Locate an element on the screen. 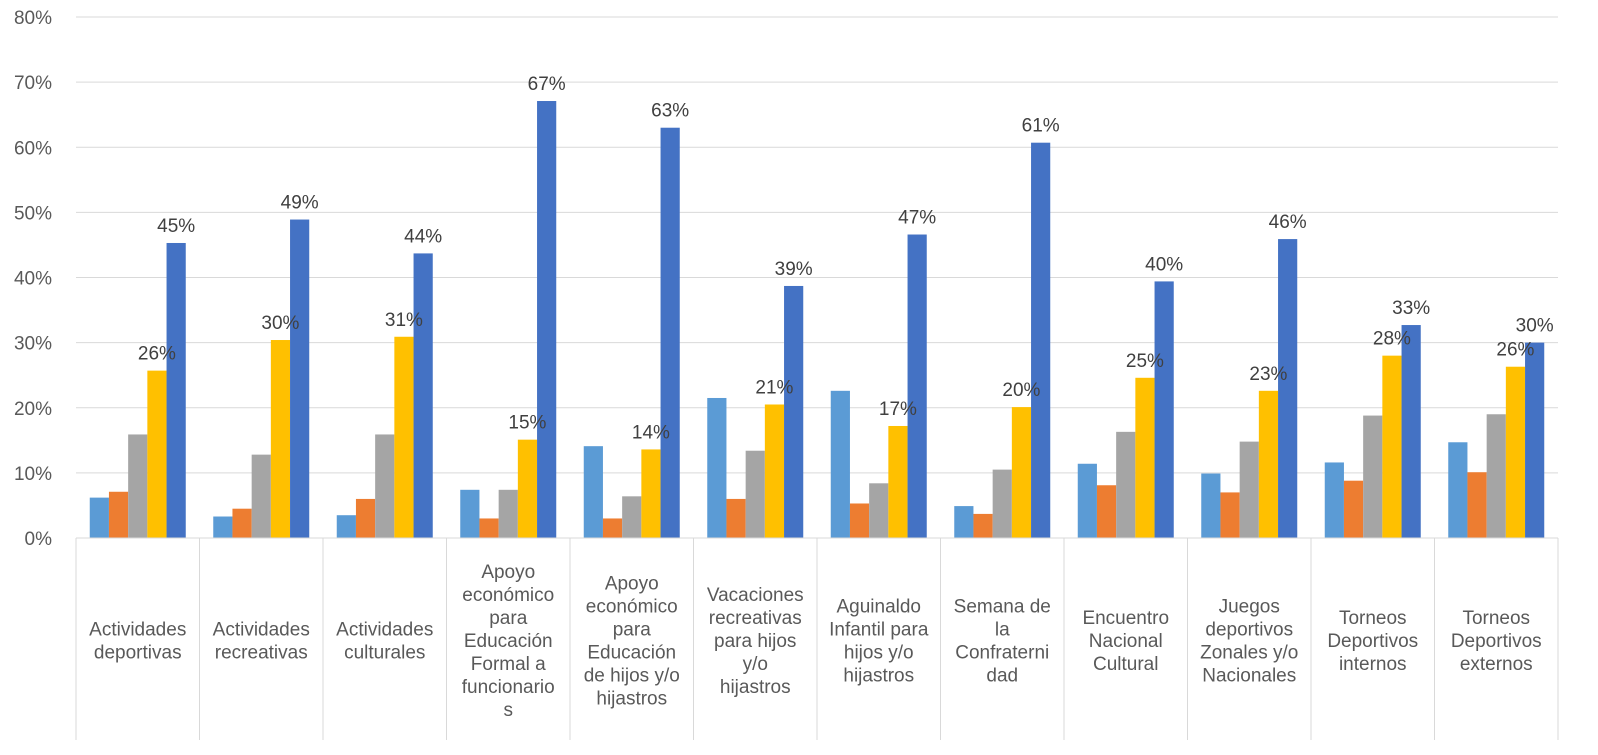 The height and width of the screenshot is (755, 1598). data-label: 28% is located at coordinates (1392, 339).